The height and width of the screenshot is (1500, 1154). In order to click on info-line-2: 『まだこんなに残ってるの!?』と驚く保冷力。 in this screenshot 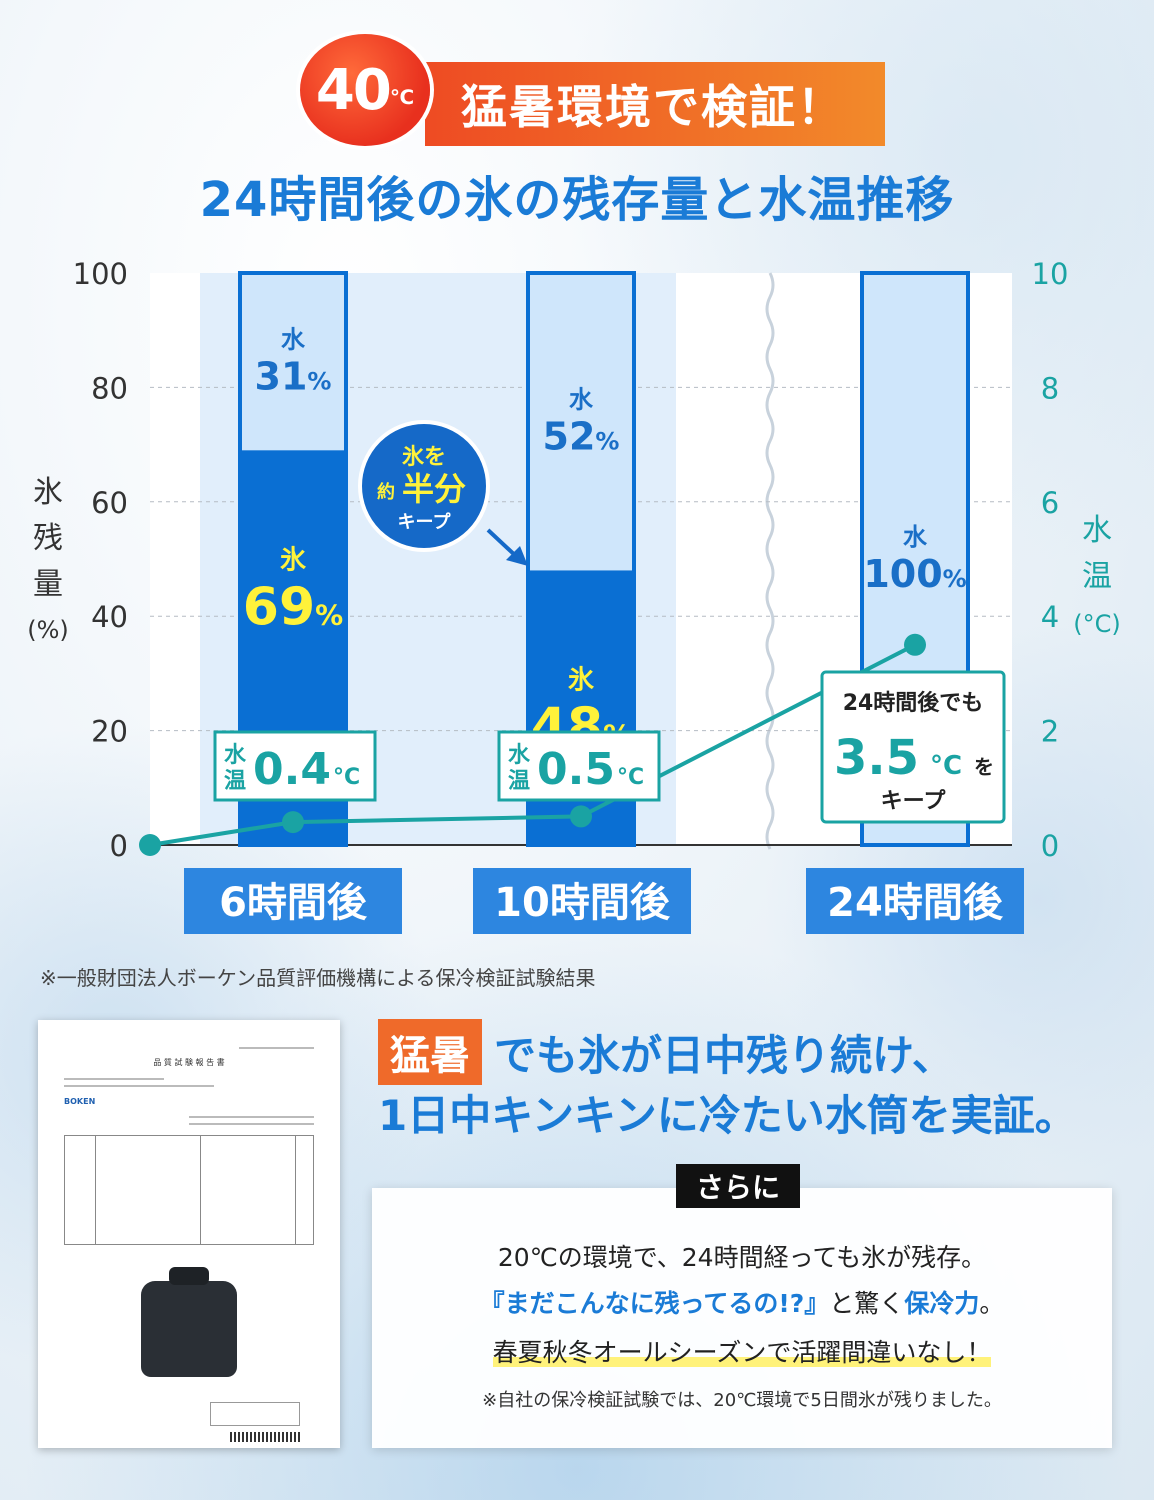, I will do `click(742, 1302)`.